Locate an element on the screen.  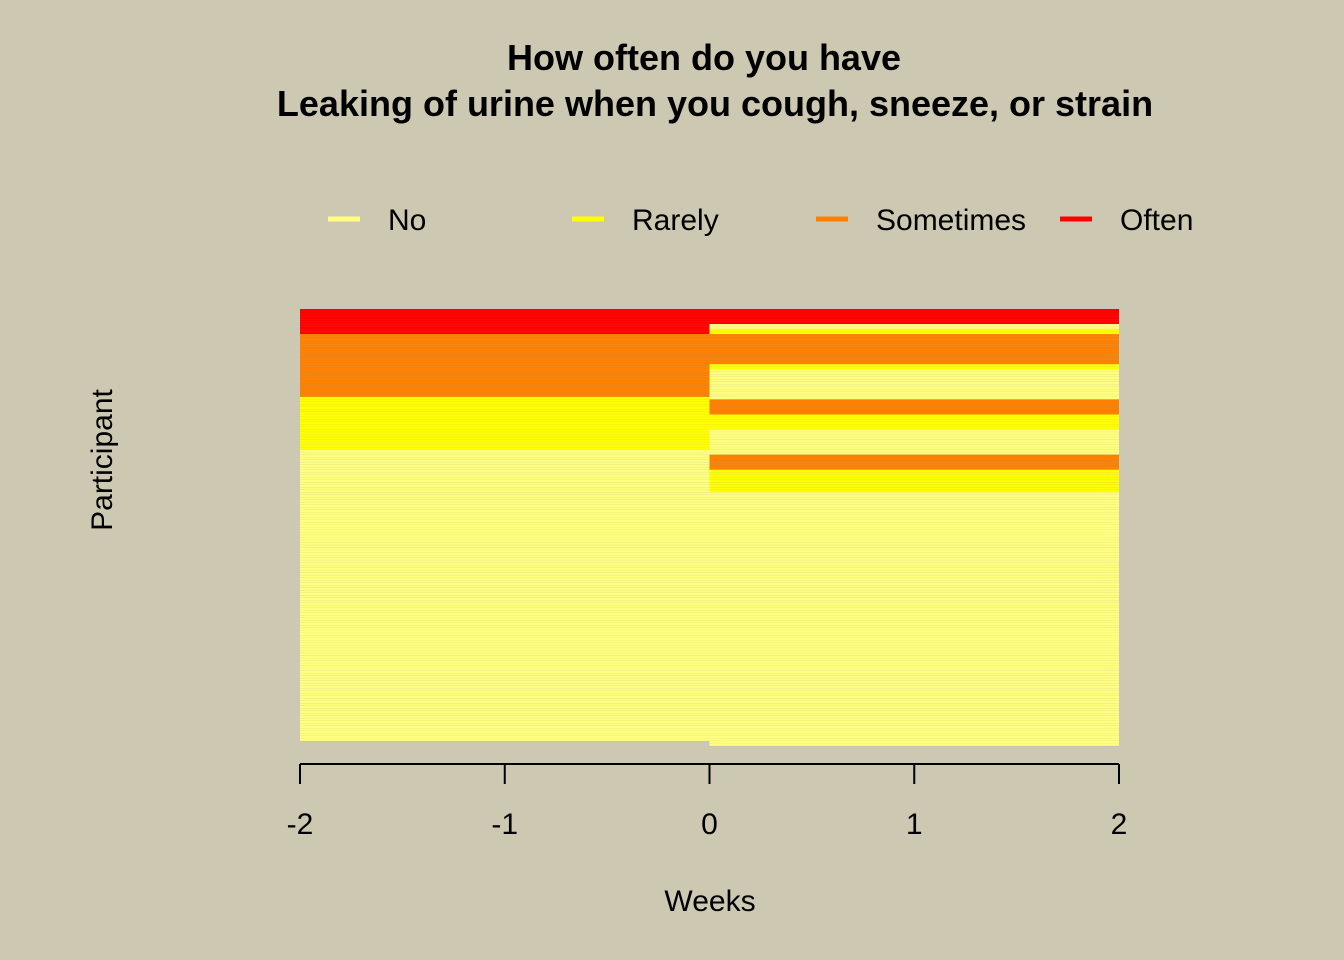
x-tick-label: 1 is located at coordinates (914, 824).